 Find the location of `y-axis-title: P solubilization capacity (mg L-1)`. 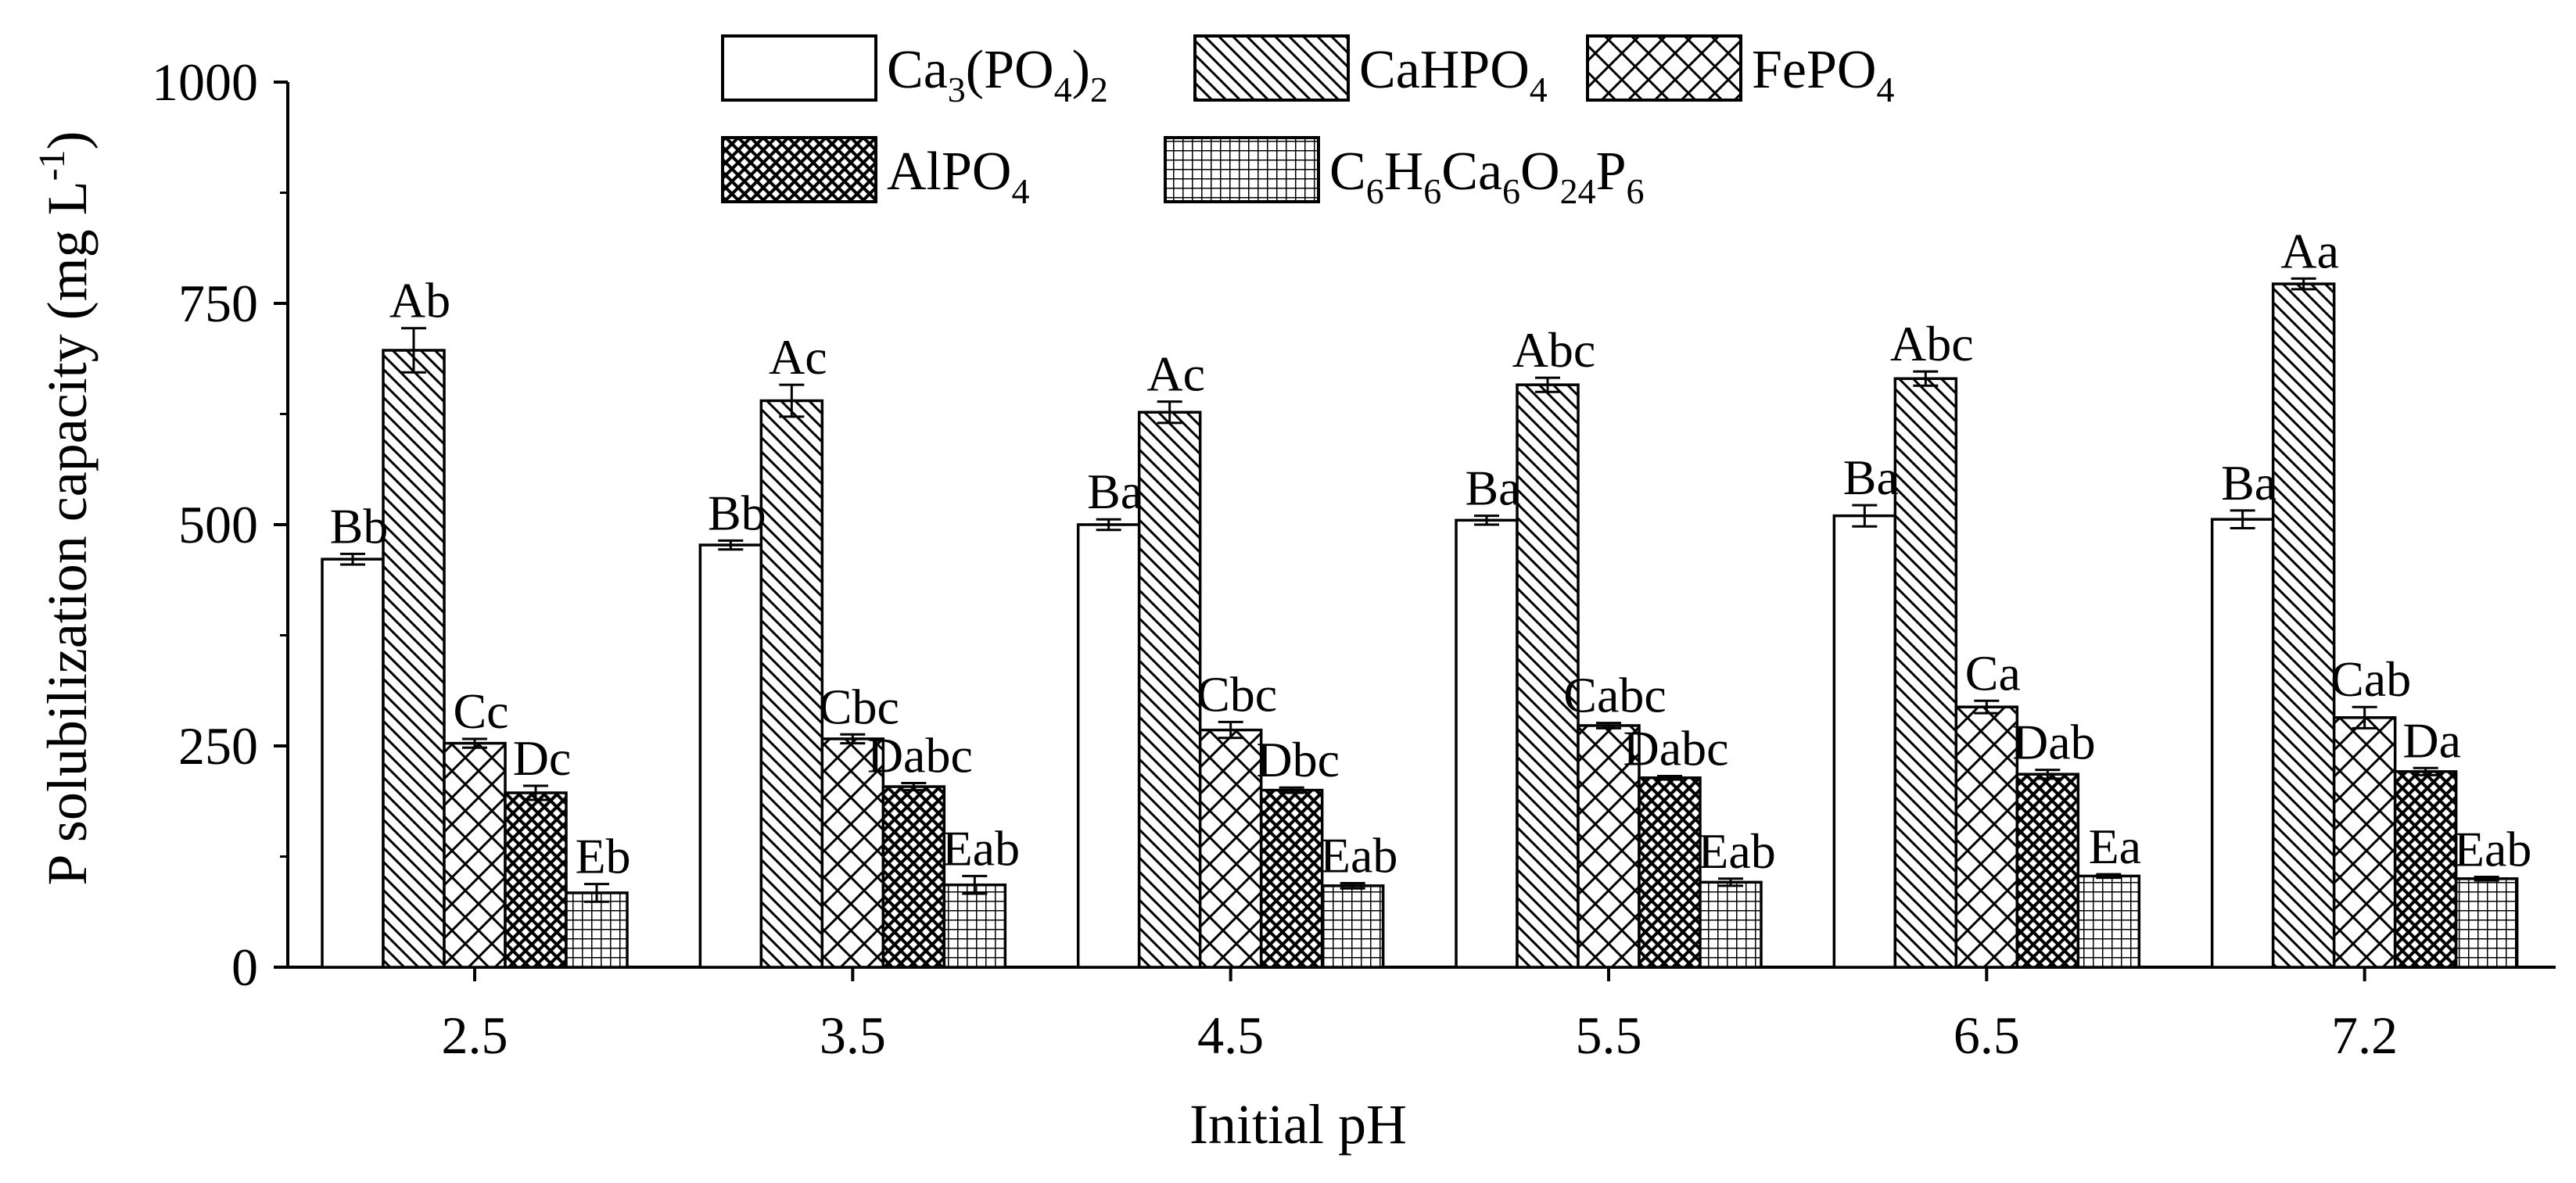

y-axis-title: P solubilization capacity (mg L-1) is located at coordinates (65, 508).